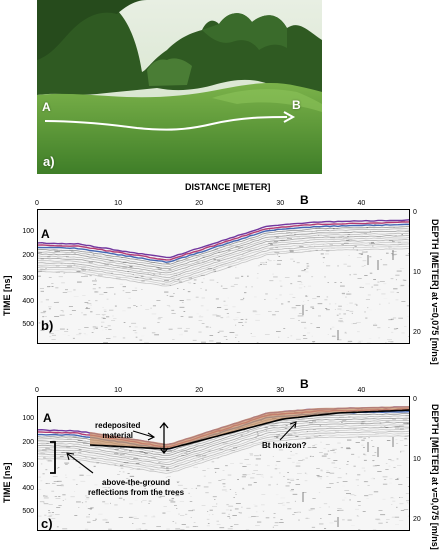  What do you see at coordinates (199, 203) in the screenshot?
I see `tick-label: 20` at bounding box center [199, 203].